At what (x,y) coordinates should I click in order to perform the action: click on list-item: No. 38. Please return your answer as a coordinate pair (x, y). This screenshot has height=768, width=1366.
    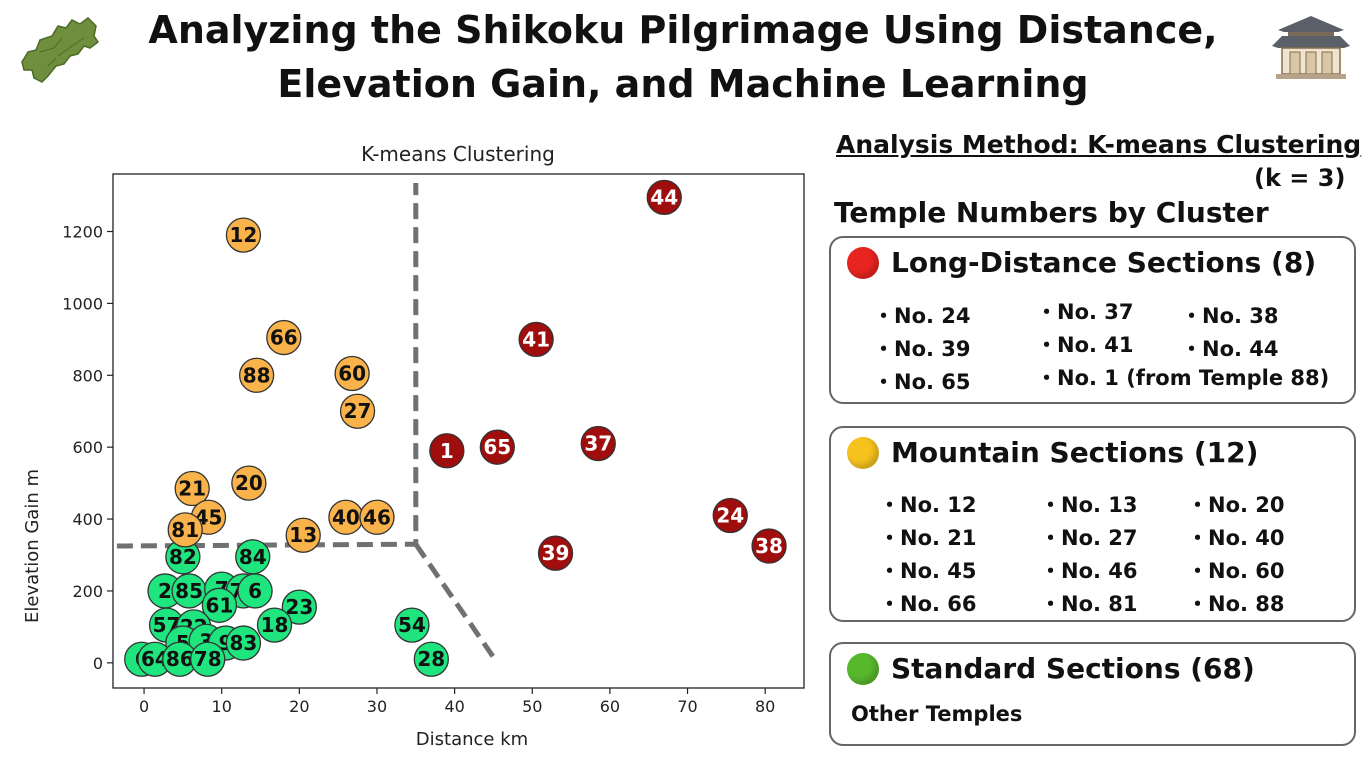
    Looking at the image, I should click on (1230, 315).